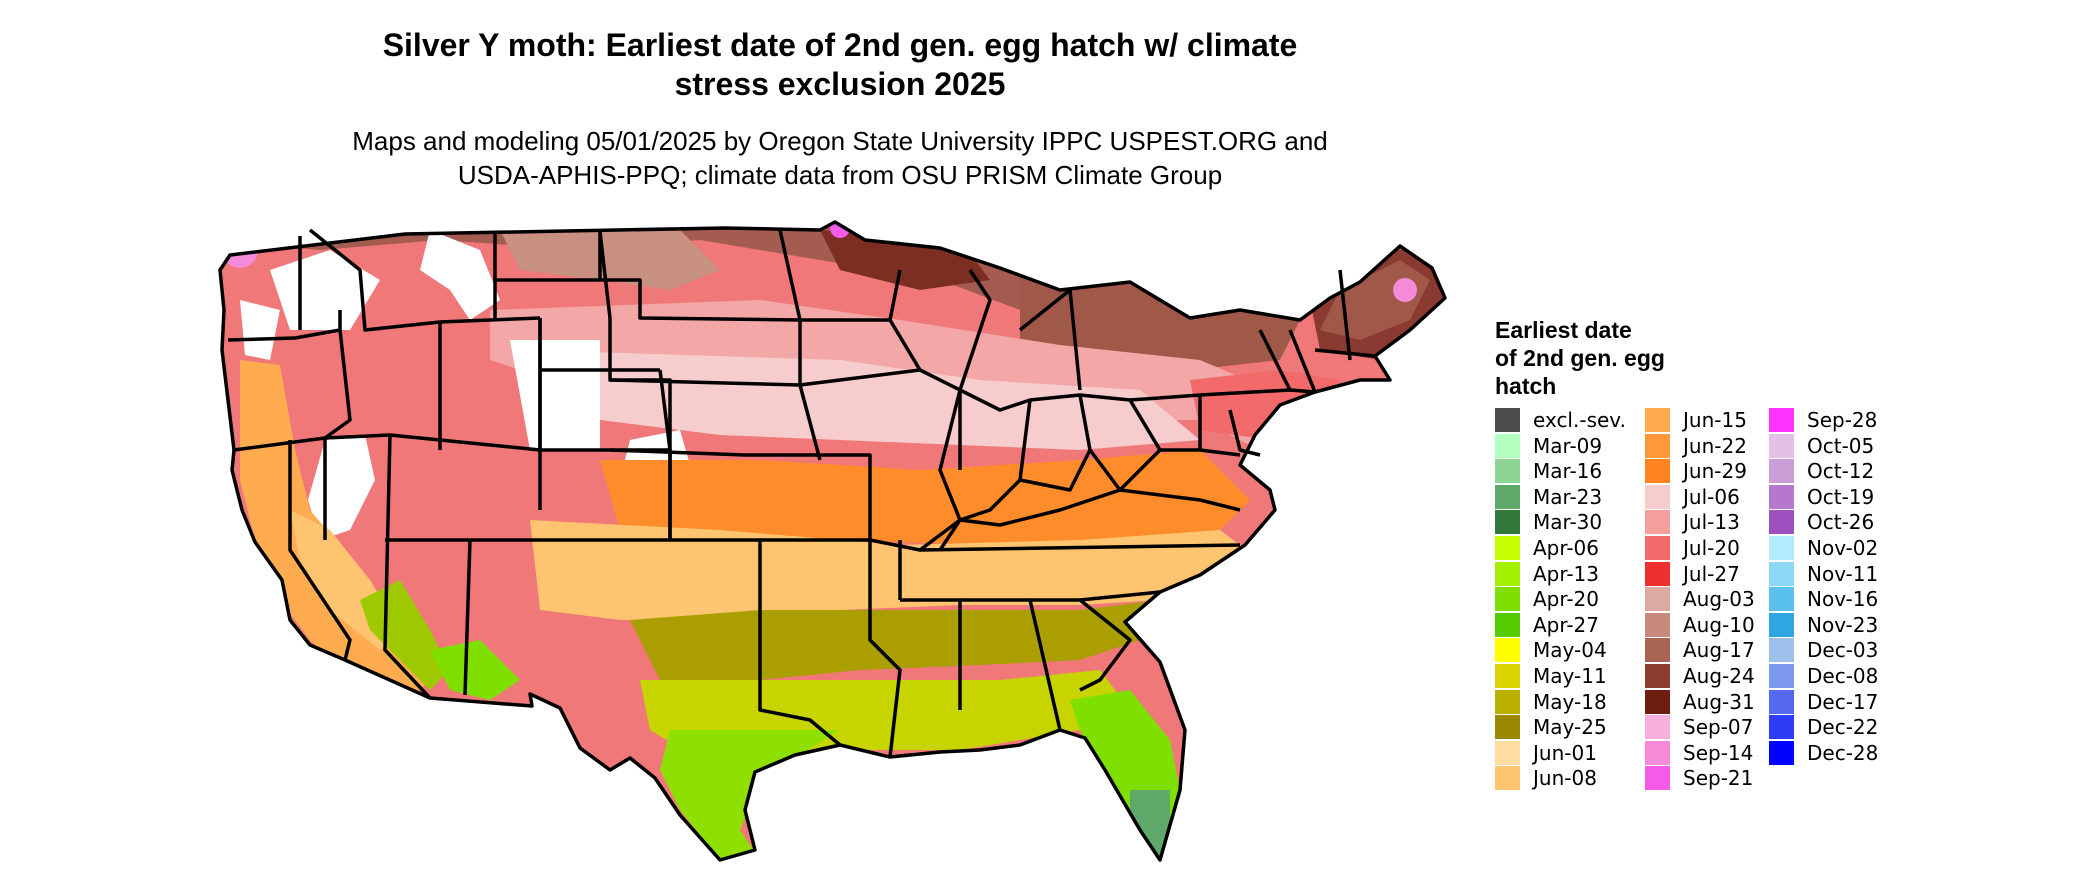  What do you see at coordinates (1843, 624) in the screenshot?
I see `legend-label: Nov-23` at bounding box center [1843, 624].